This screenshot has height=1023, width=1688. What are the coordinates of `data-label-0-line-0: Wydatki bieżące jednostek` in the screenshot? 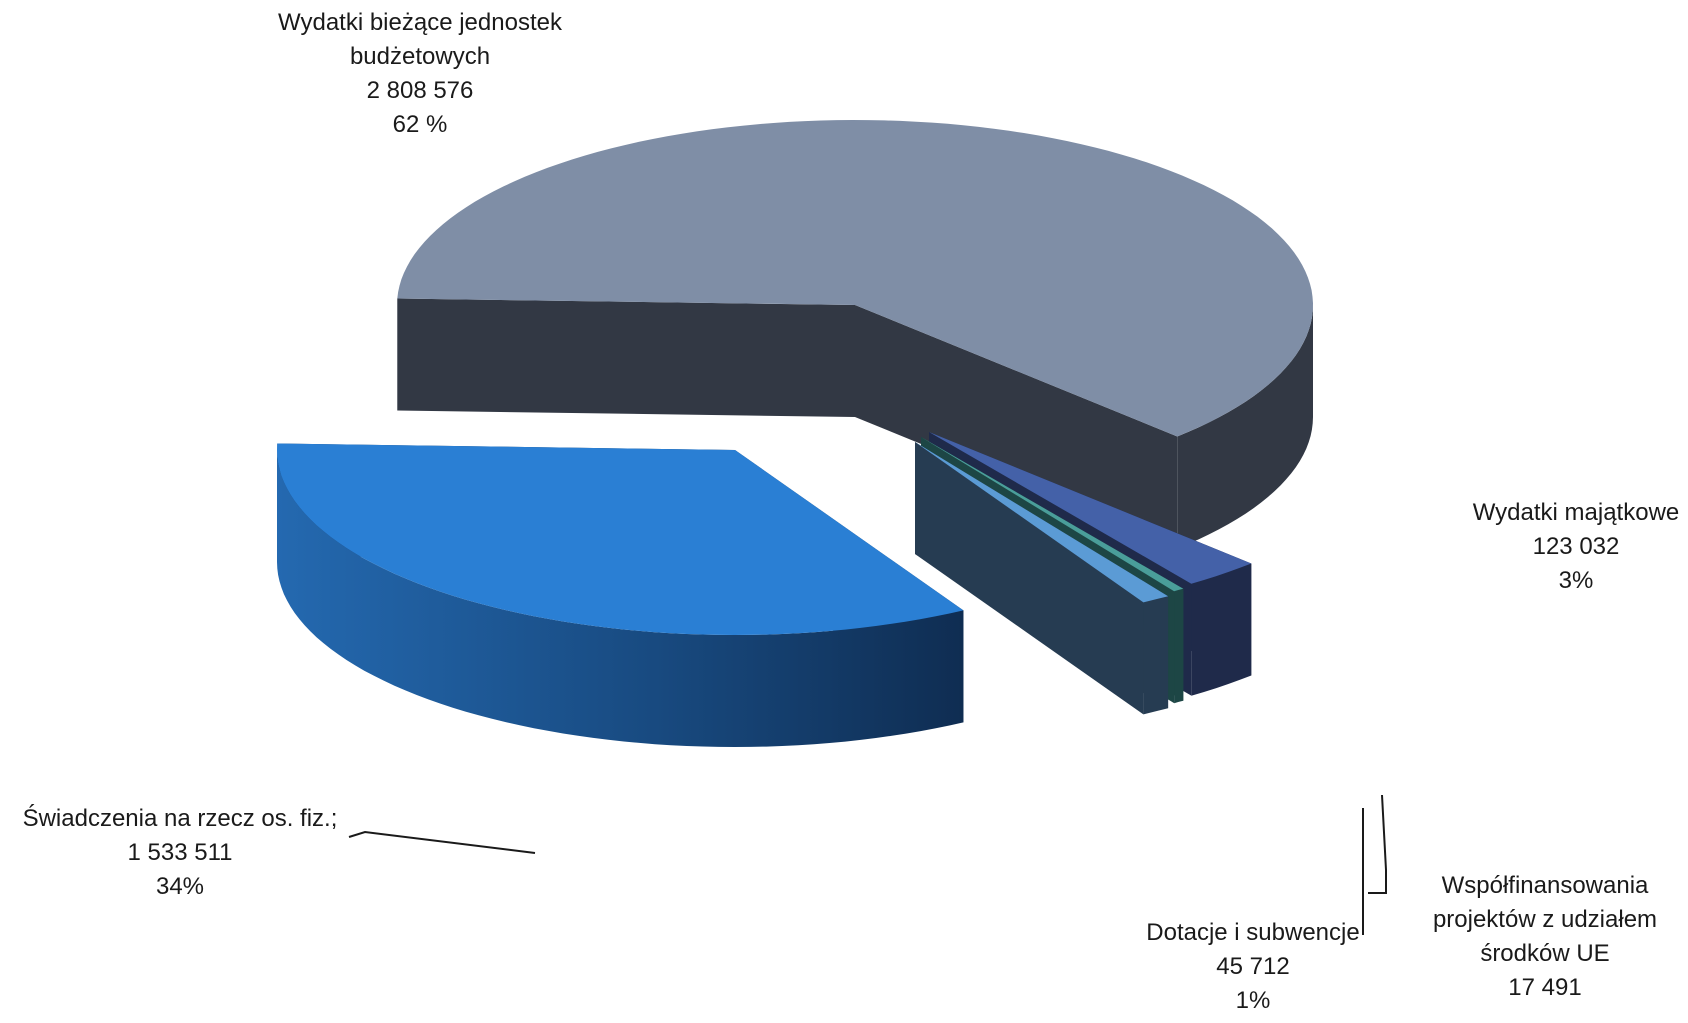 It's located at (420, 22).